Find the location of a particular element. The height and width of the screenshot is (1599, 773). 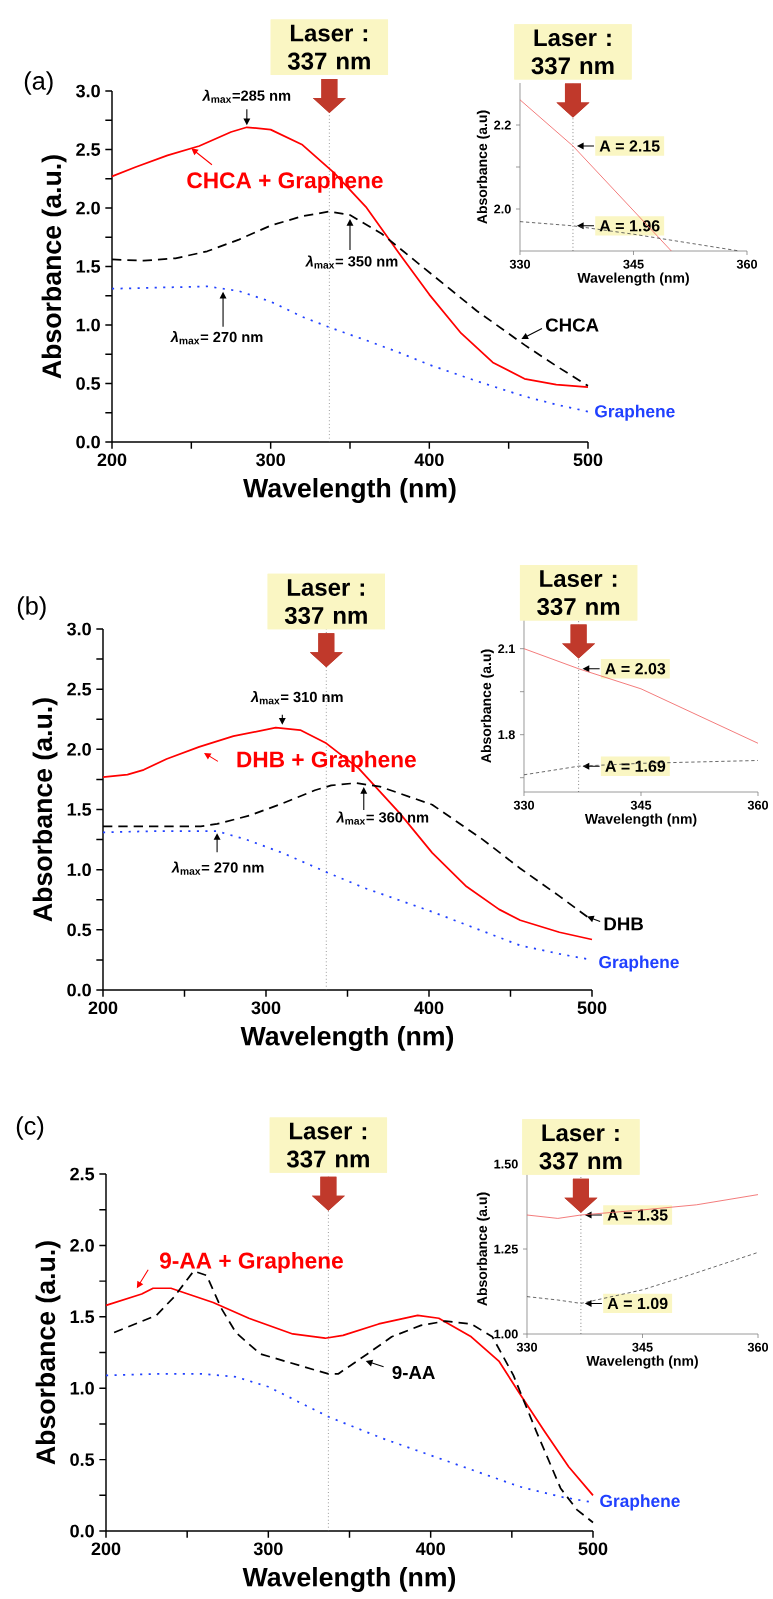

y-tick-label: 1.50 is located at coordinates (506, 1164).